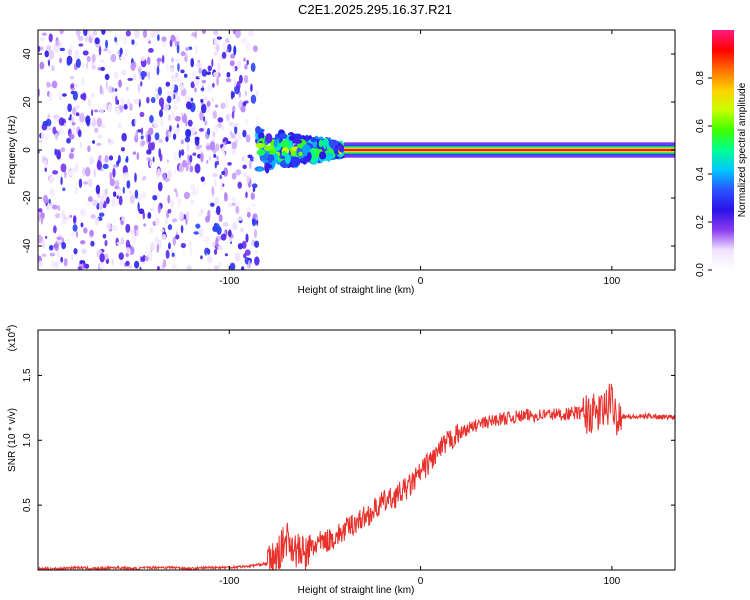 The width and height of the screenshot is (750, 600). What do you see at coordinates (612, 581) in the screenshot?
I see `snr-xtick-label: 100` at bounding box center [612, 581].